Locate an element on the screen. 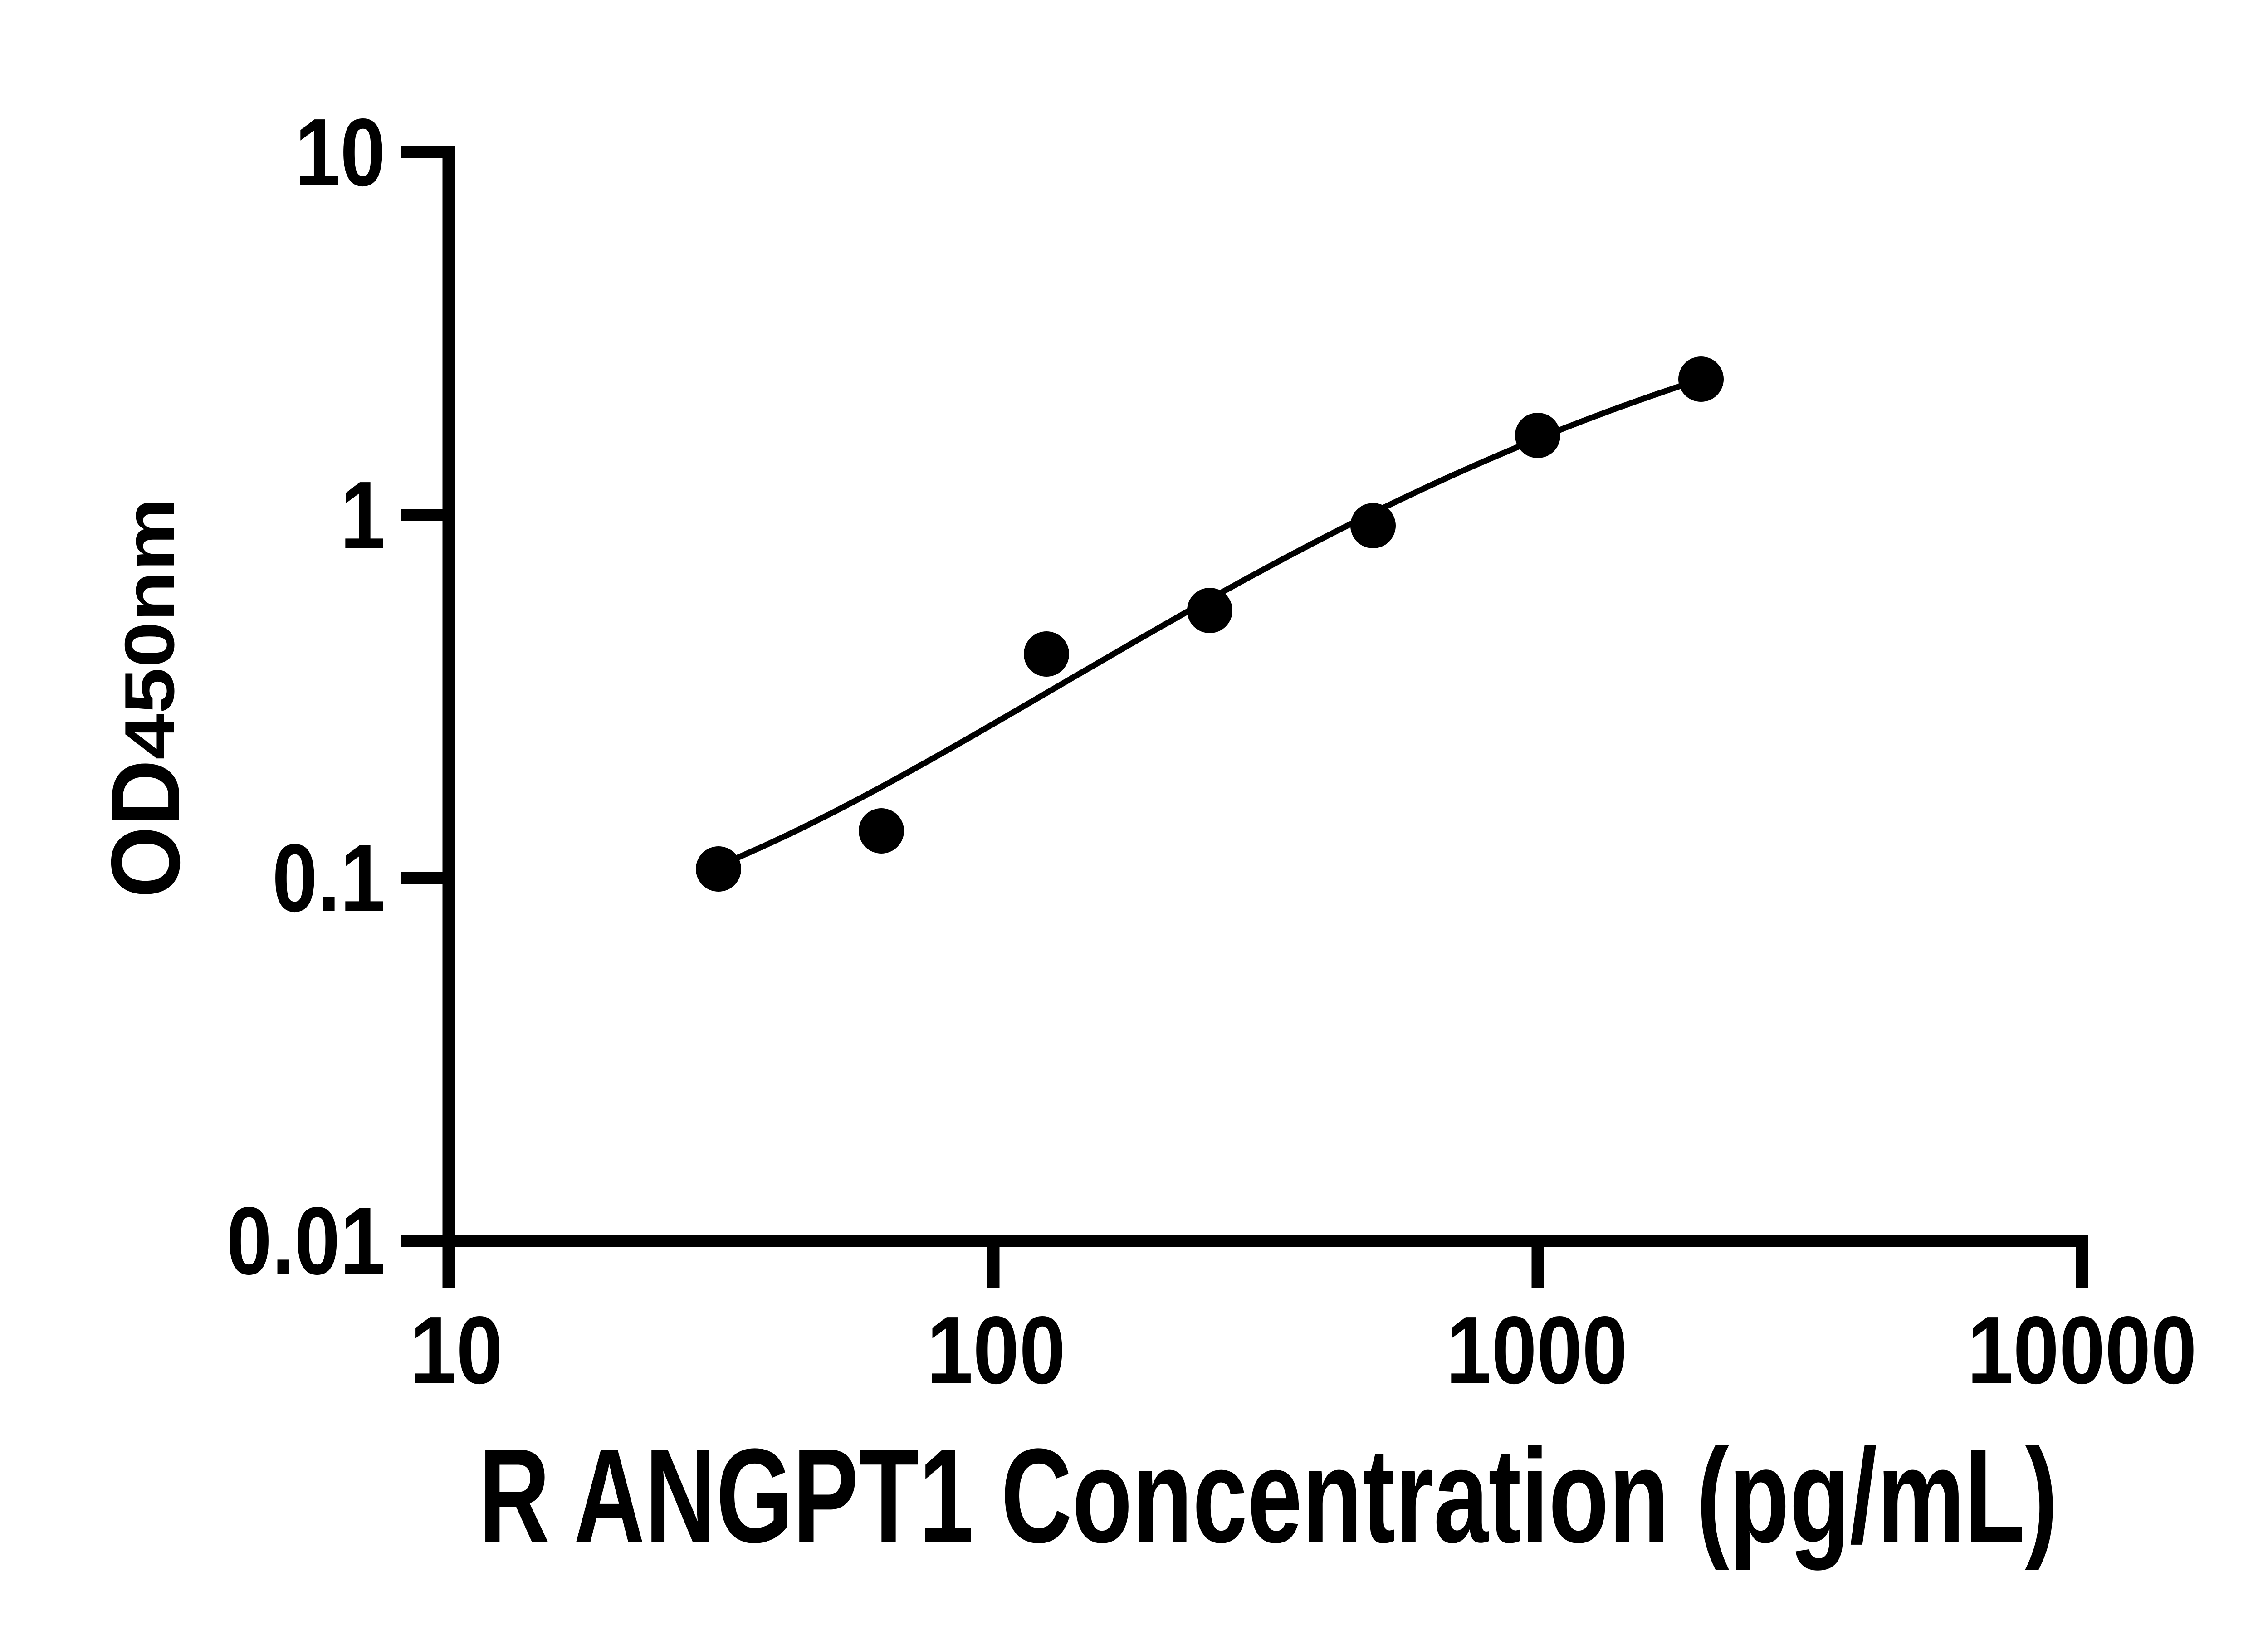 This screenshot has width=2268, height=1635. svg-text: 1 is located at coordinates (363, 515).